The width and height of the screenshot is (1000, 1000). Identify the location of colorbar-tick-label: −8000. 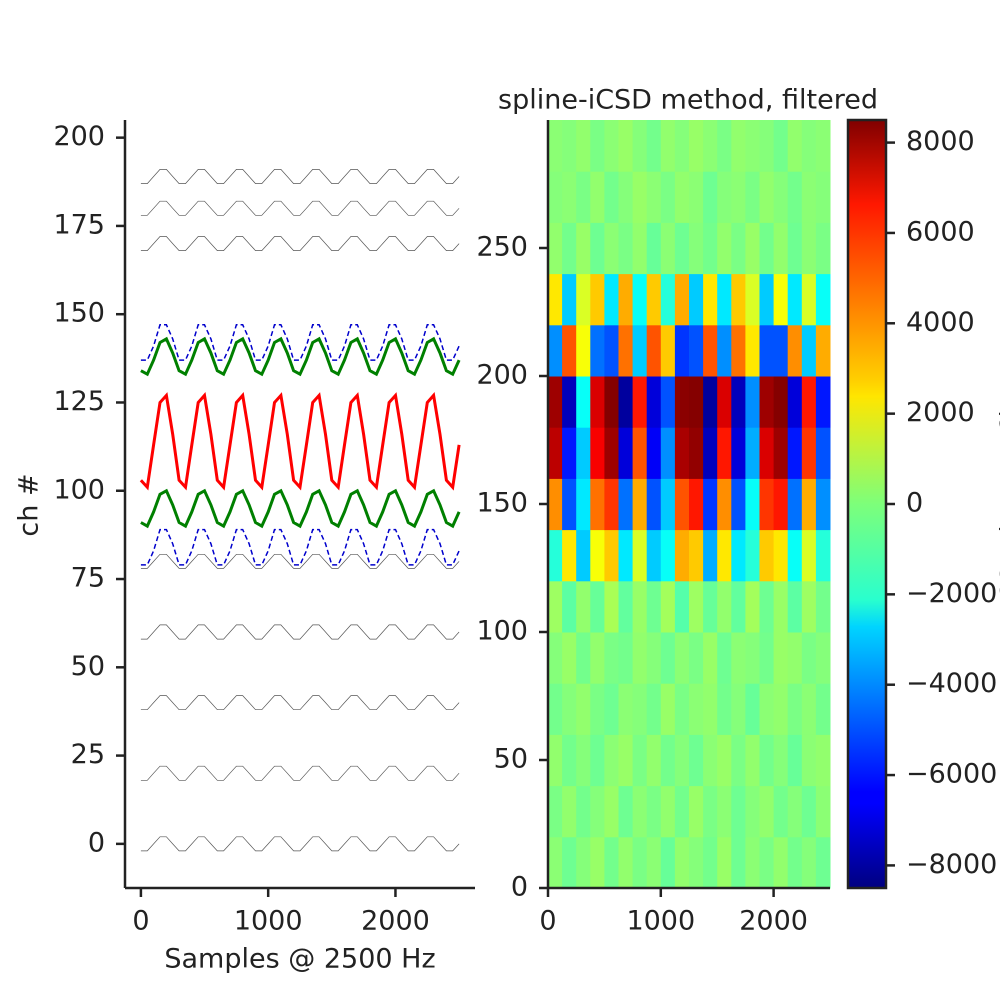
(951, 864).